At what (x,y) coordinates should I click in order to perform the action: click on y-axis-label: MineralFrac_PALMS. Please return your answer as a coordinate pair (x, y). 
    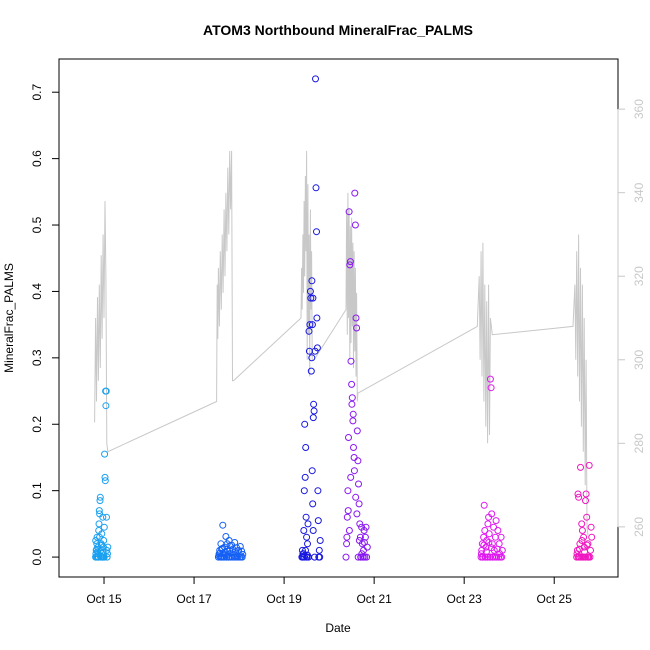
    Looking at the image, I should click on (9, 318).